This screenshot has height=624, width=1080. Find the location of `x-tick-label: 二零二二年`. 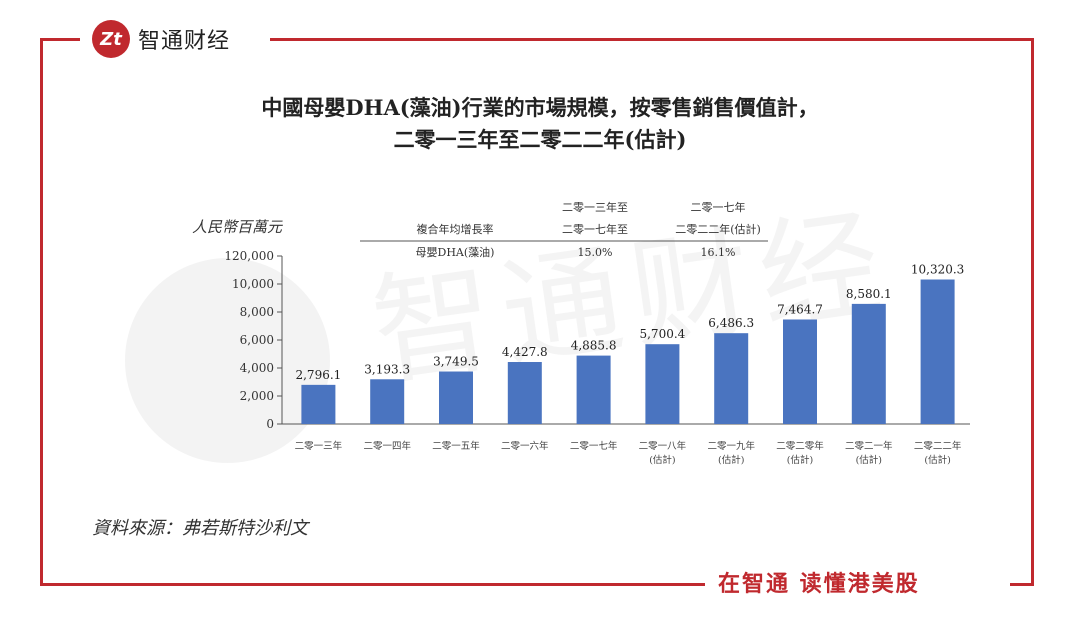

x-tick-label: 二零二二年 is located at coordinates (938, 446).